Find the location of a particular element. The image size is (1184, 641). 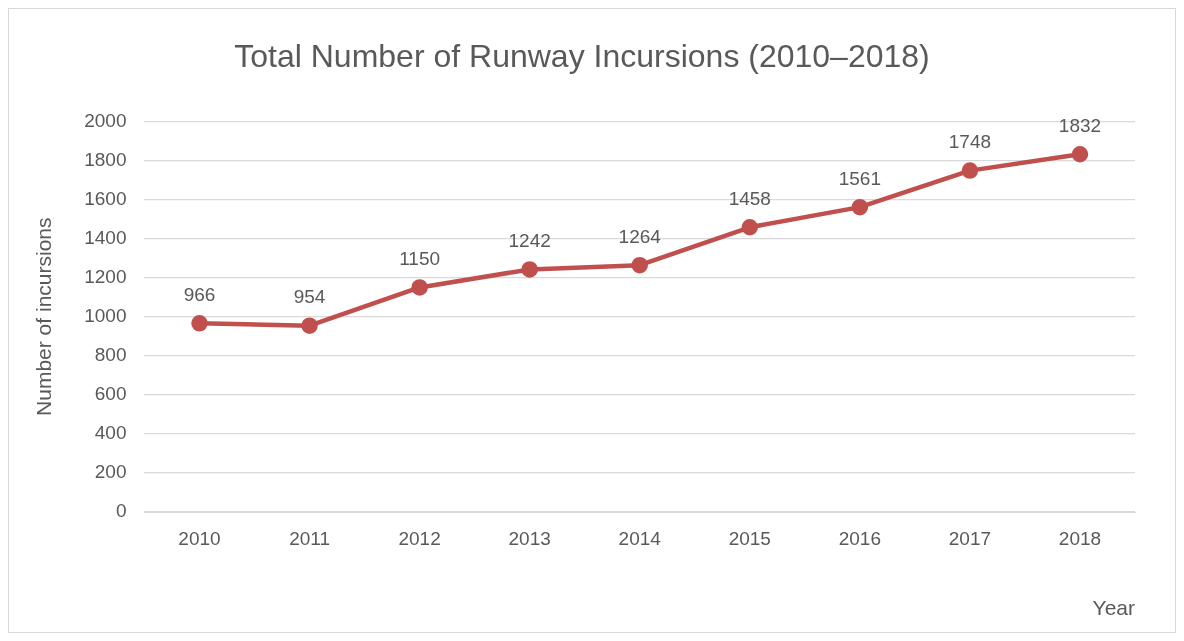

y-tick-label: 200 is located at coordinates (110, 472).